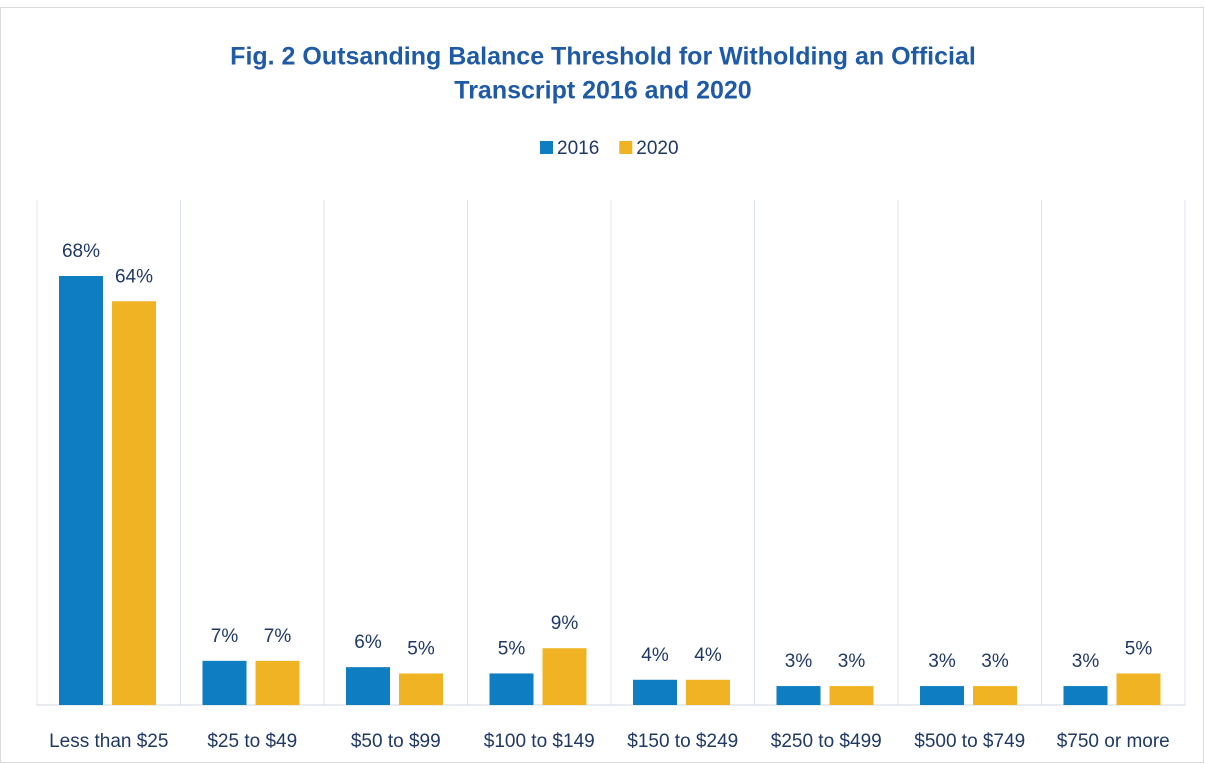 The image size is (1205, 764). Describe the element at coordinates (657, 148) in the screenshot. I see `legend-label: 2020` at that location.